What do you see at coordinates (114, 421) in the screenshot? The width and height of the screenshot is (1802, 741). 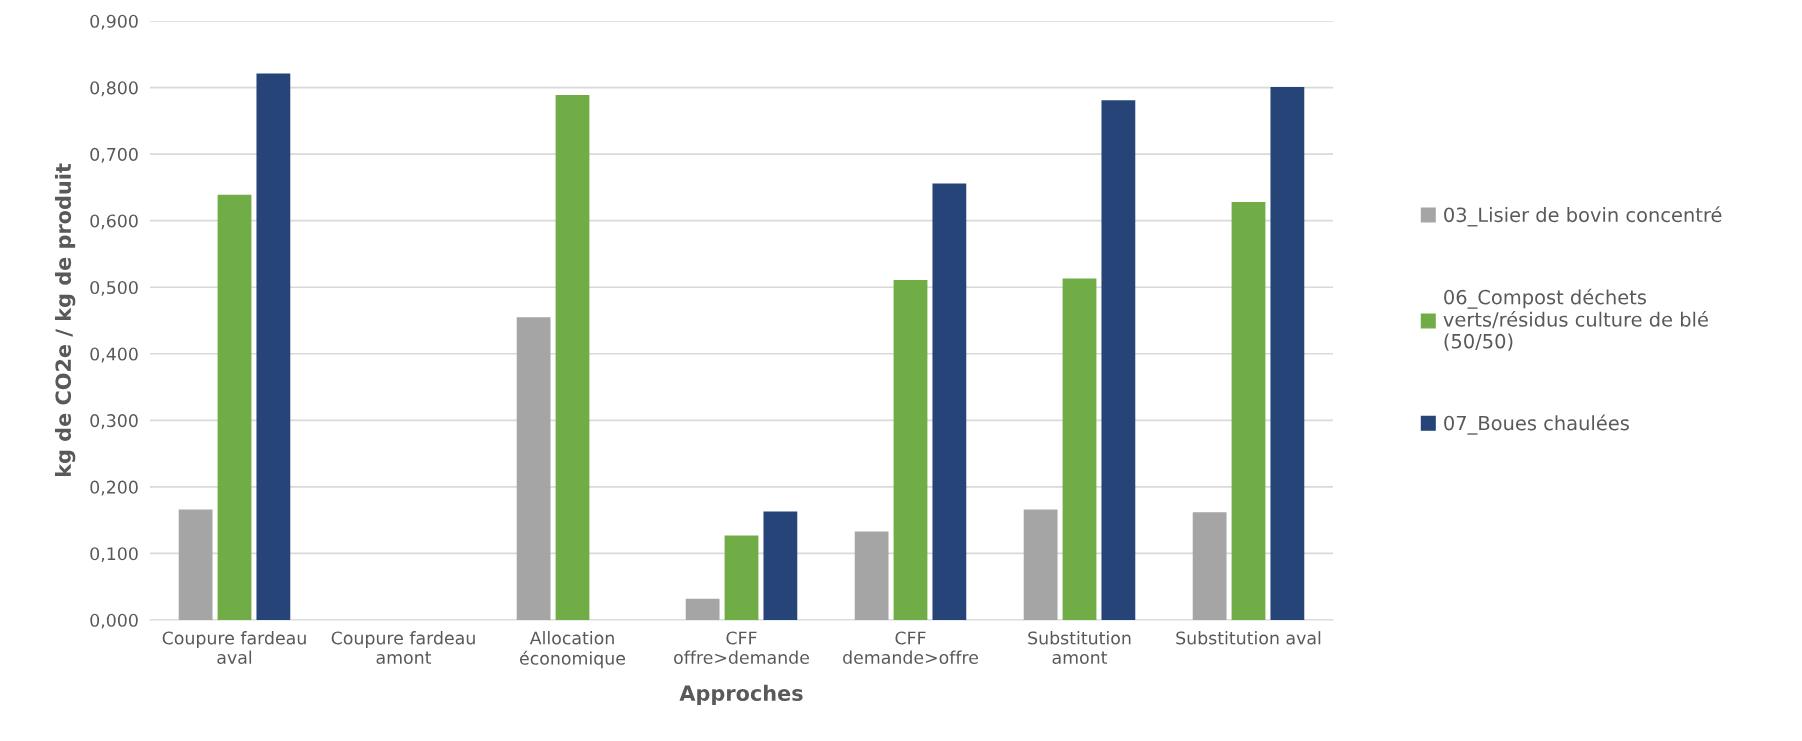 I see `y-tick-label: 0,300` at bounding box center [114, 421].